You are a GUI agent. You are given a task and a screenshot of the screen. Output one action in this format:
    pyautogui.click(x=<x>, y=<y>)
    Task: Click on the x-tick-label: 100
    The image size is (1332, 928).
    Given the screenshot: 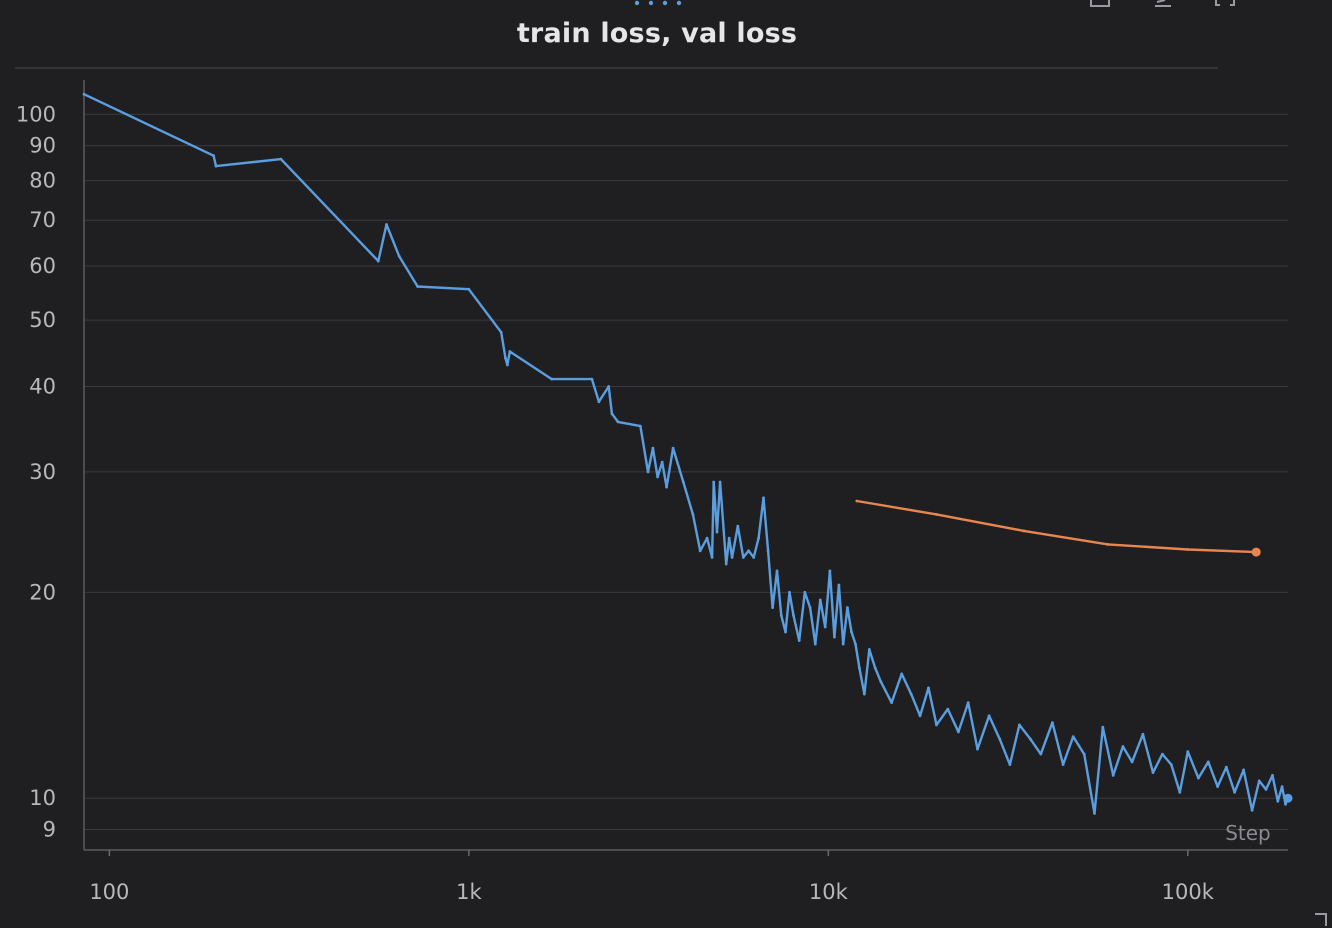 What is the action you would take?
    pyautogui.click(x=109, y=892)
    